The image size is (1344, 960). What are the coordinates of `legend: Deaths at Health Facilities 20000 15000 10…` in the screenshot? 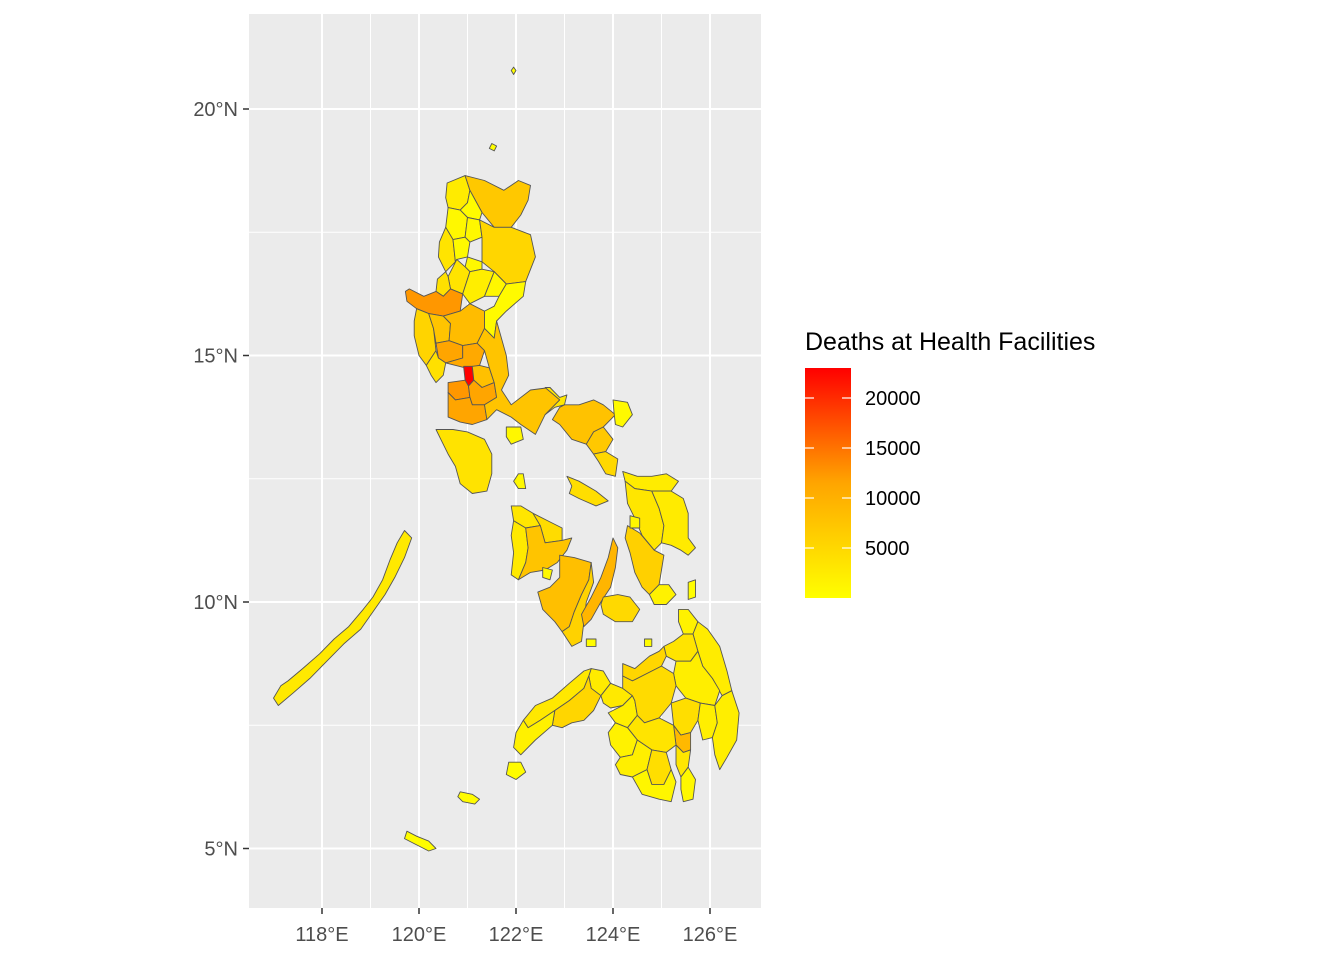 It's located at (950, 463).